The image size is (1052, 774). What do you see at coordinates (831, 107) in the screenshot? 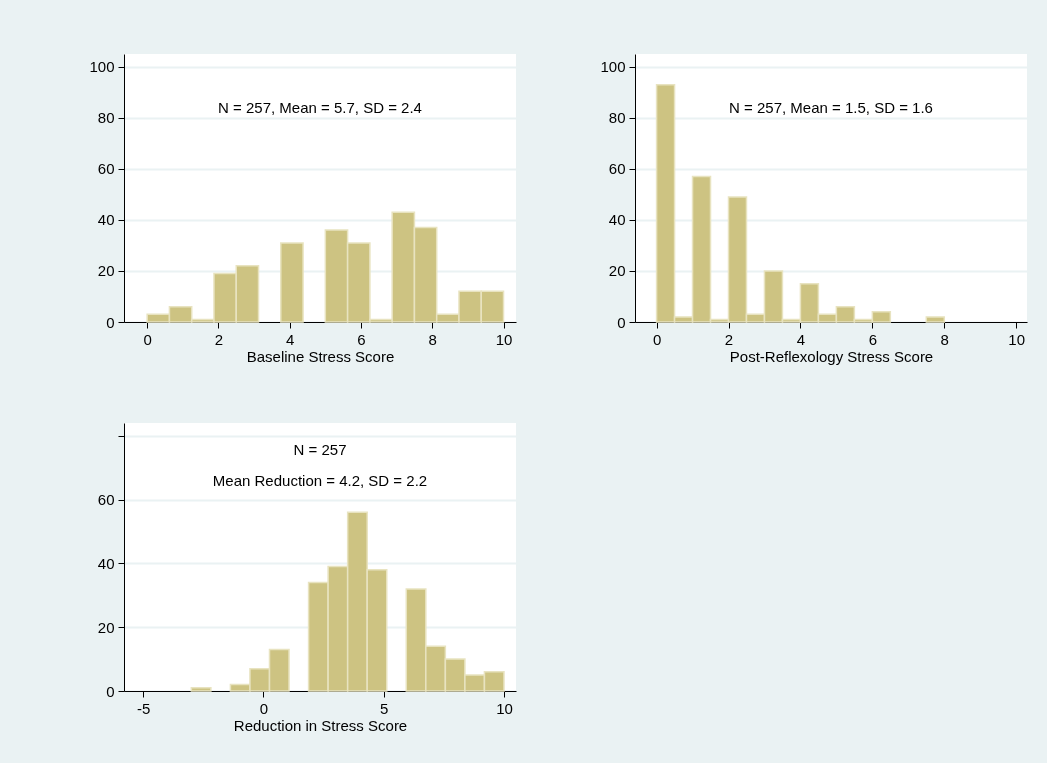
I see `annotation: N = 257, Mean = 1.5, SD = 1.6` at bounding box center [831, 107].